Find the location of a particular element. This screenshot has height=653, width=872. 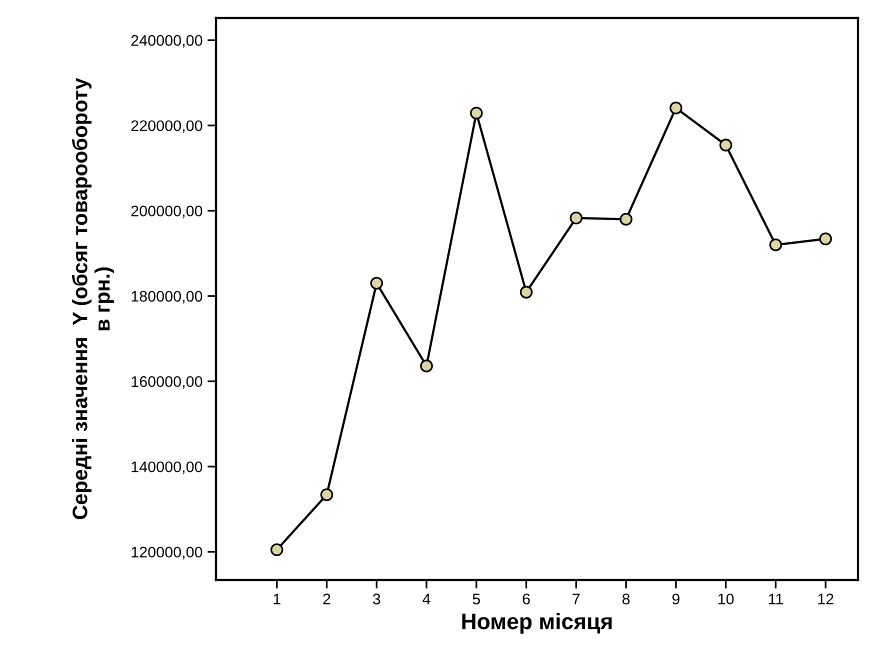

x-tick-label: 3 is located at coordinates (376, 599).